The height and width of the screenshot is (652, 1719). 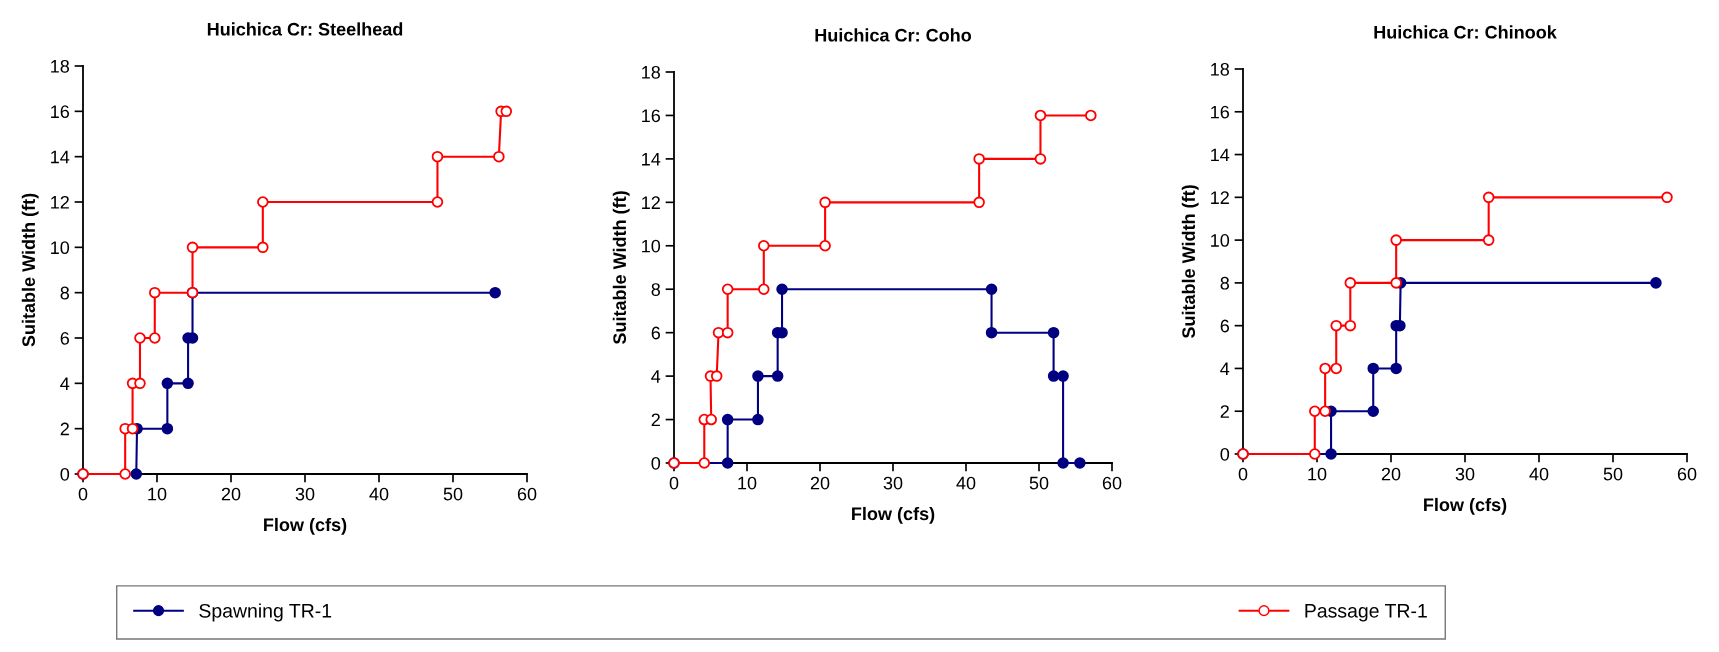 I want to click on chart-title: Huichica Cr: Chinook, so click(x=1465, y=32).